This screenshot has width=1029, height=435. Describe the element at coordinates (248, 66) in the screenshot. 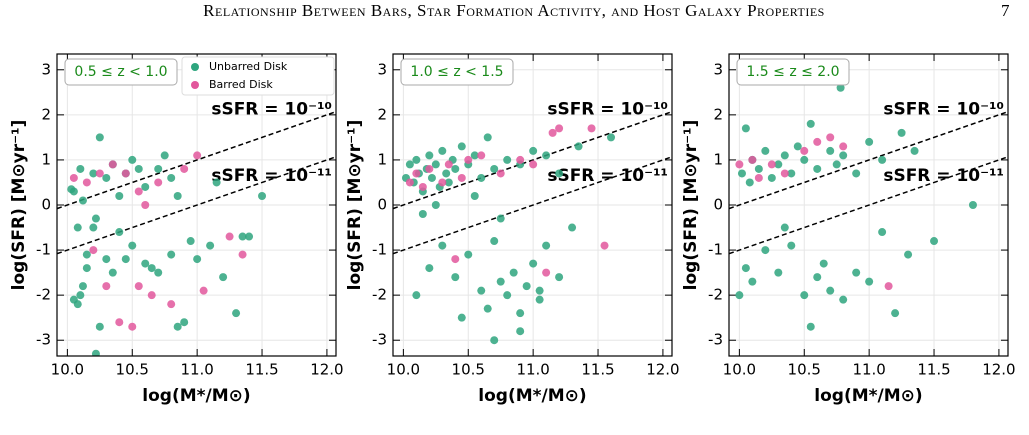

I see `legend-label: Unbarred Disk` at that location.